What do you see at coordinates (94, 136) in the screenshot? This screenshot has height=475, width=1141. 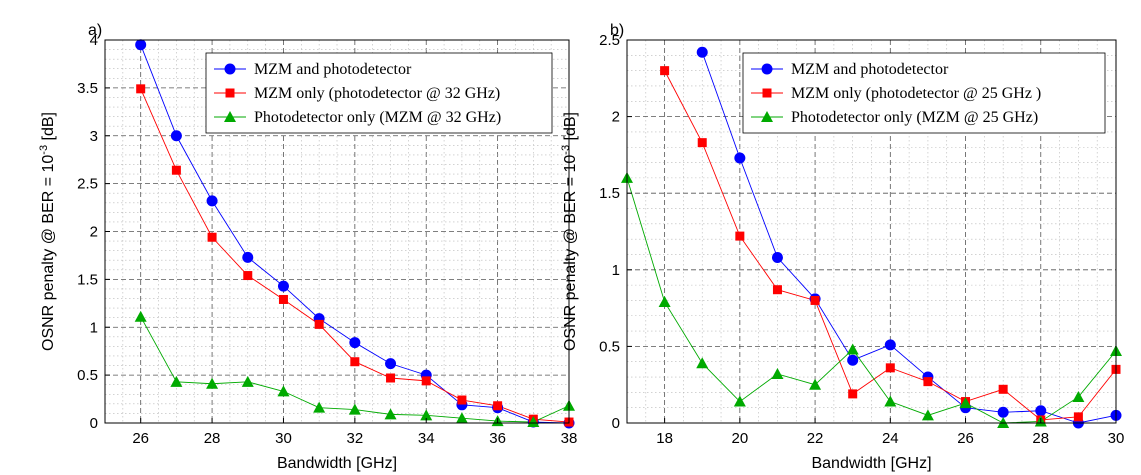 I see `y-tick-label: 3` at bounding box center [94, 136].